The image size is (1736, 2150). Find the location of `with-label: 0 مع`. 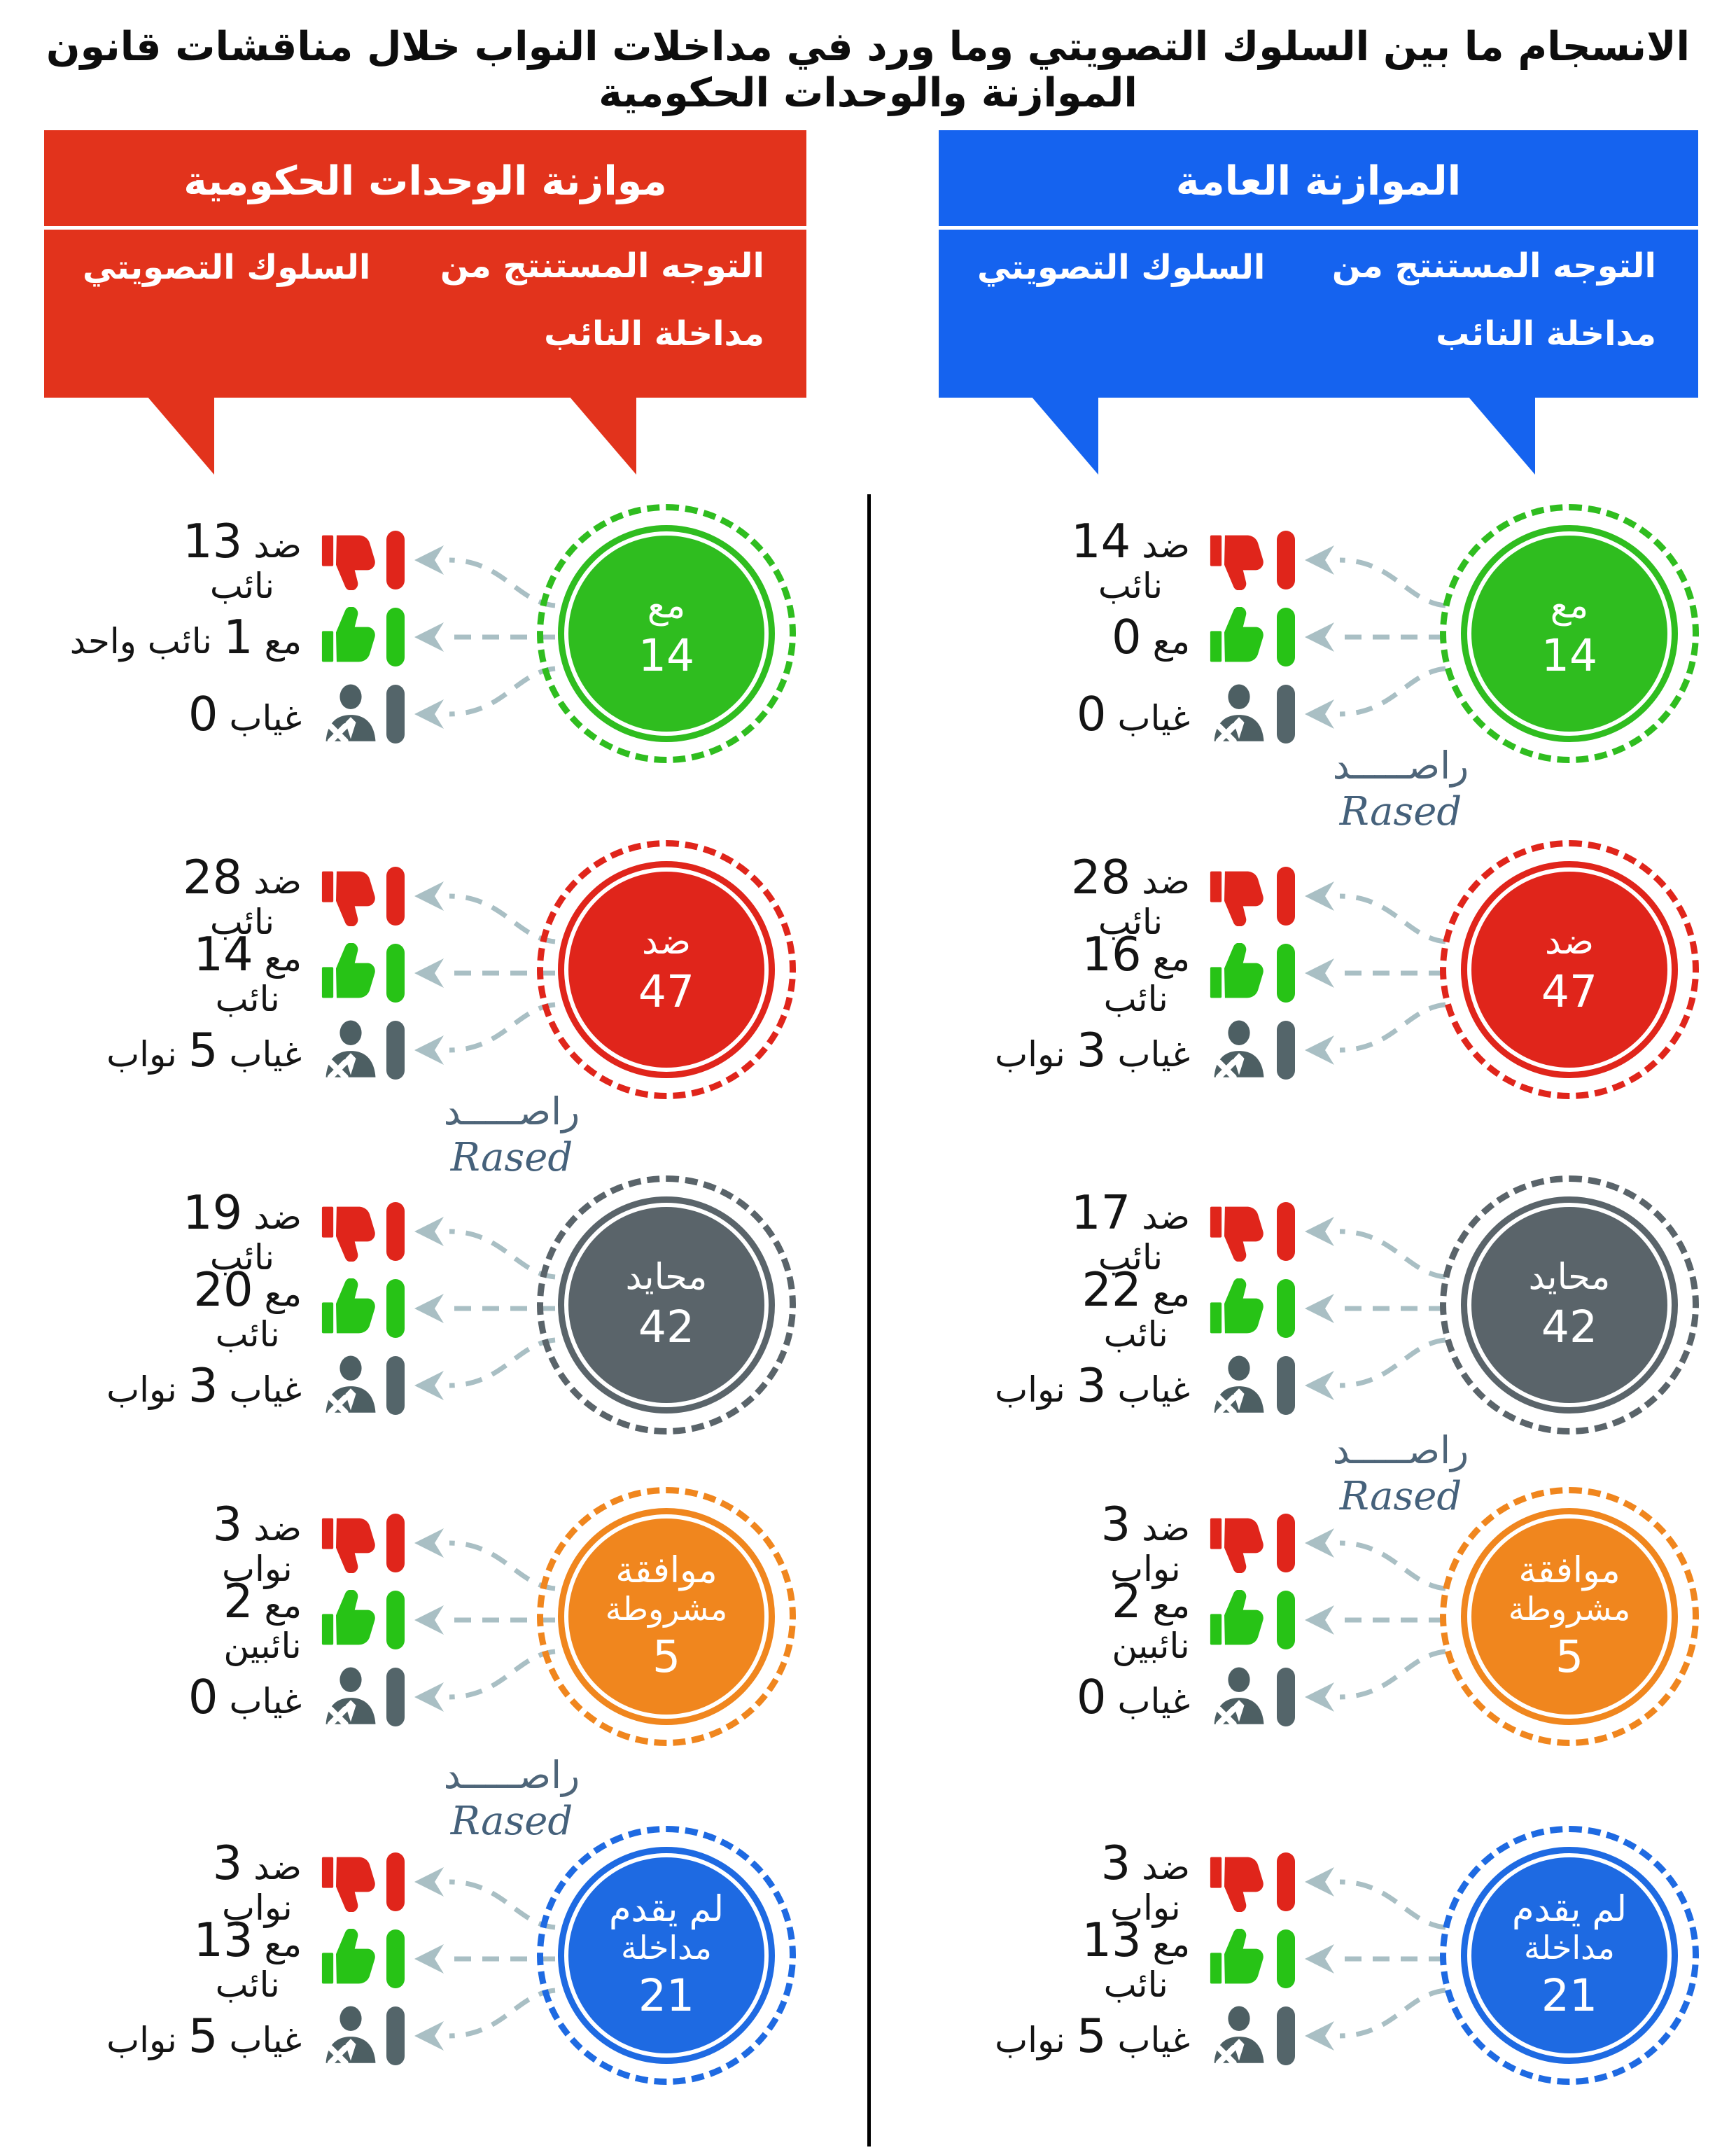

with-label: 0 مع is located at coordinates (1150, 637).